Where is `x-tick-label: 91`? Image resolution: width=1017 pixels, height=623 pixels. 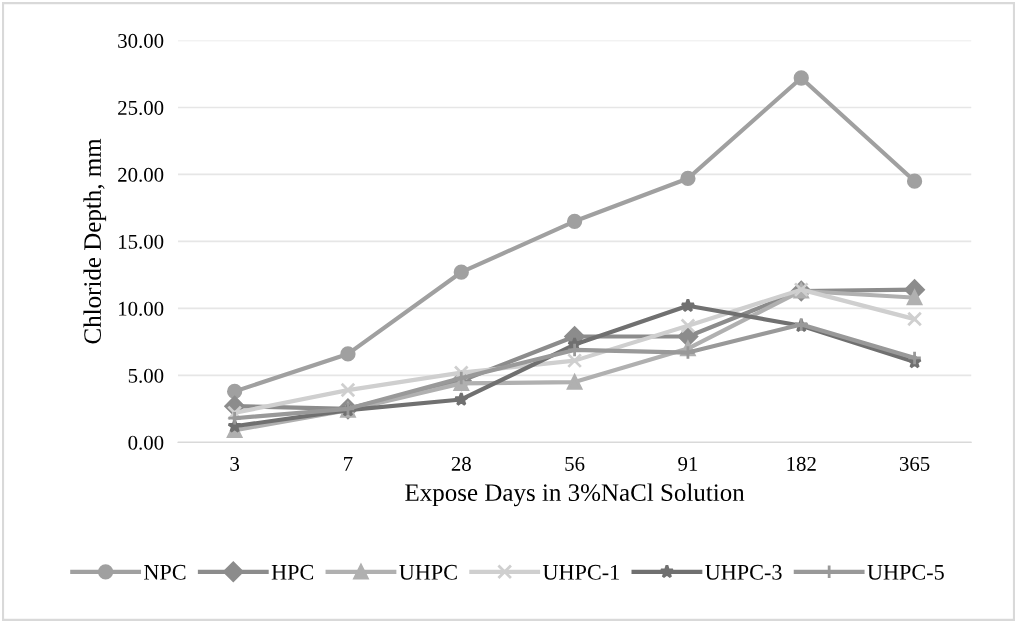
x-tick-label: 91 is located at coordinates (688, 463).